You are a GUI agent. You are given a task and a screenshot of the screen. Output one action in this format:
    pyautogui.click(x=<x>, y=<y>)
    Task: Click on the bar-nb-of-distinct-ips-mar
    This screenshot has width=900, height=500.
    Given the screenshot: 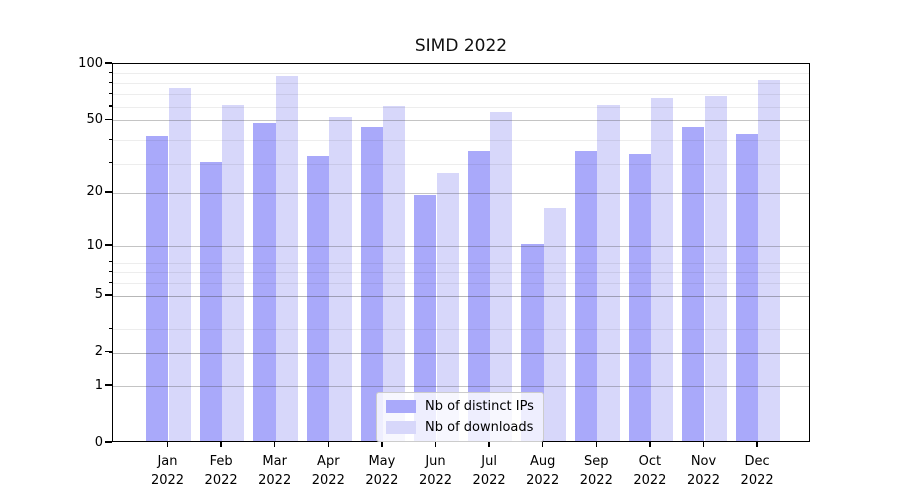 What is the action you would take?
    pyautogui.click(x=264, y=282)
    